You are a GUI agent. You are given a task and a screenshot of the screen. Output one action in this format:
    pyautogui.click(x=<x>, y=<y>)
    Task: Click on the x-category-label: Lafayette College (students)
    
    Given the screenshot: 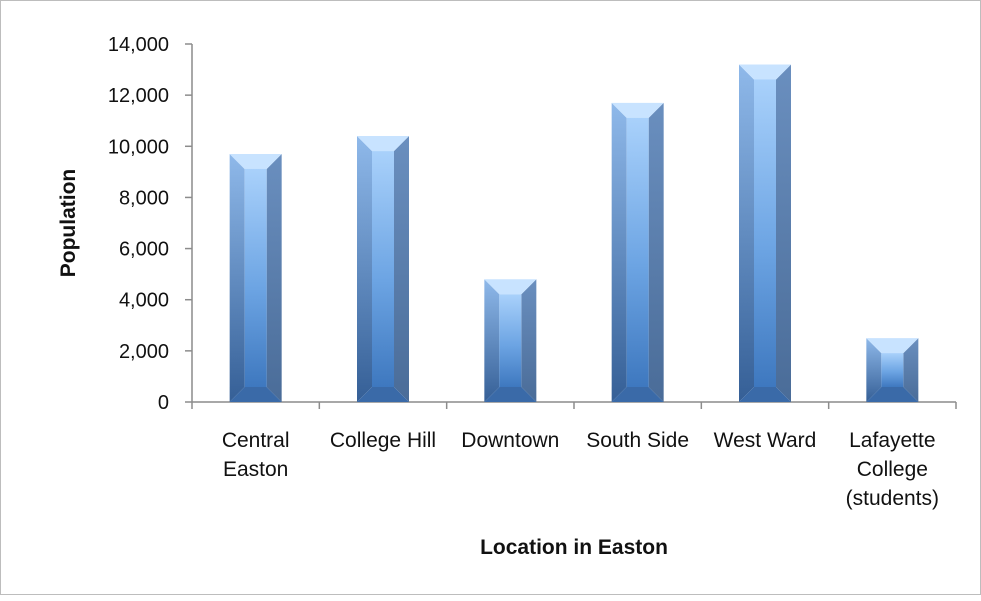 What is the action you would take?
    pyautogui.click(x=892, y=469)
    